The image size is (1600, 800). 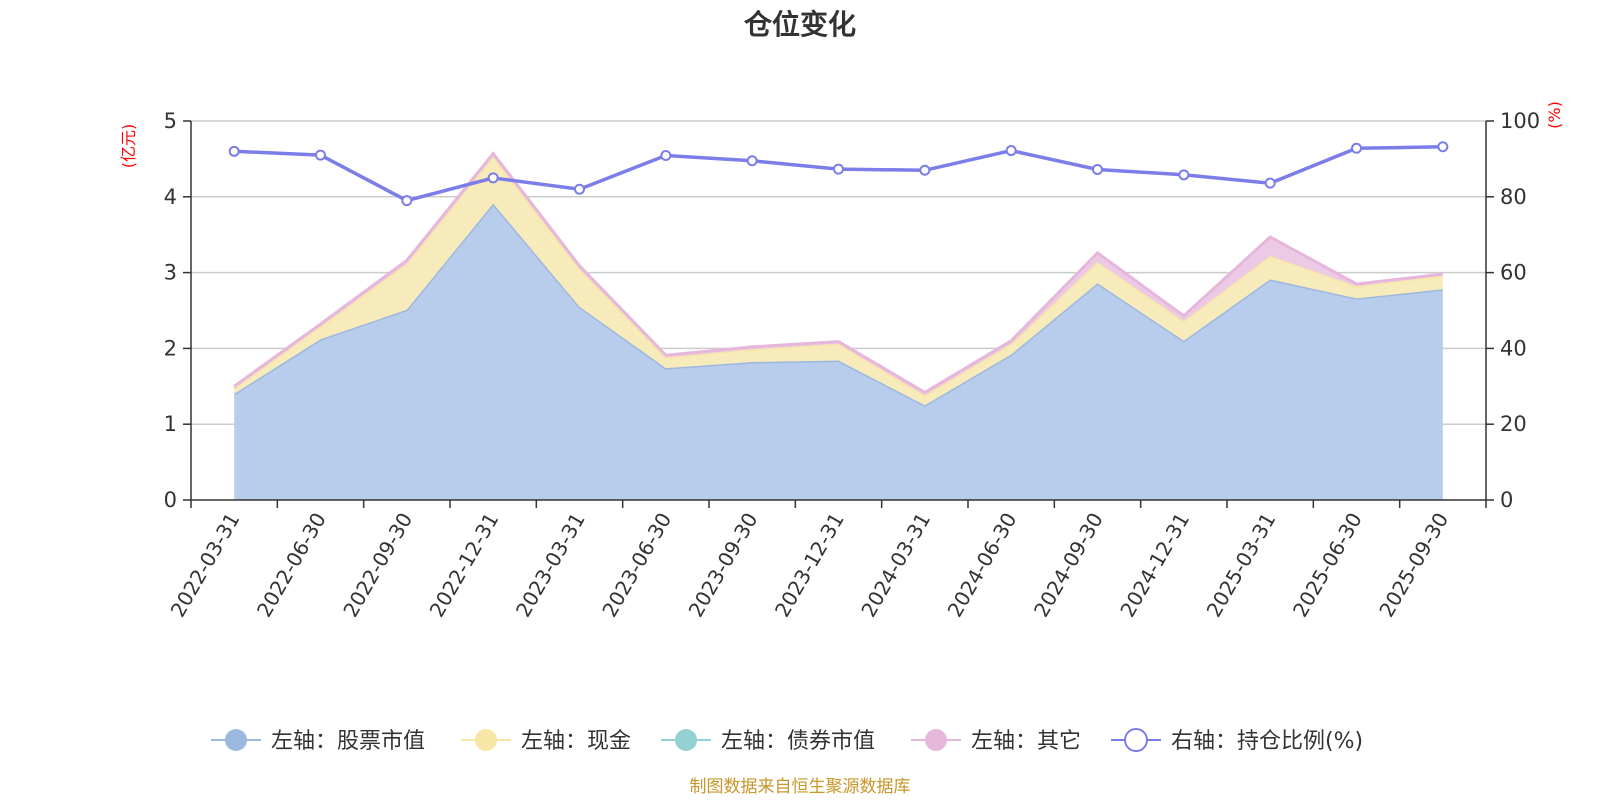 I want to click on x-axis-tick-label: 2024-12-31, so click(x=1154, y=565).